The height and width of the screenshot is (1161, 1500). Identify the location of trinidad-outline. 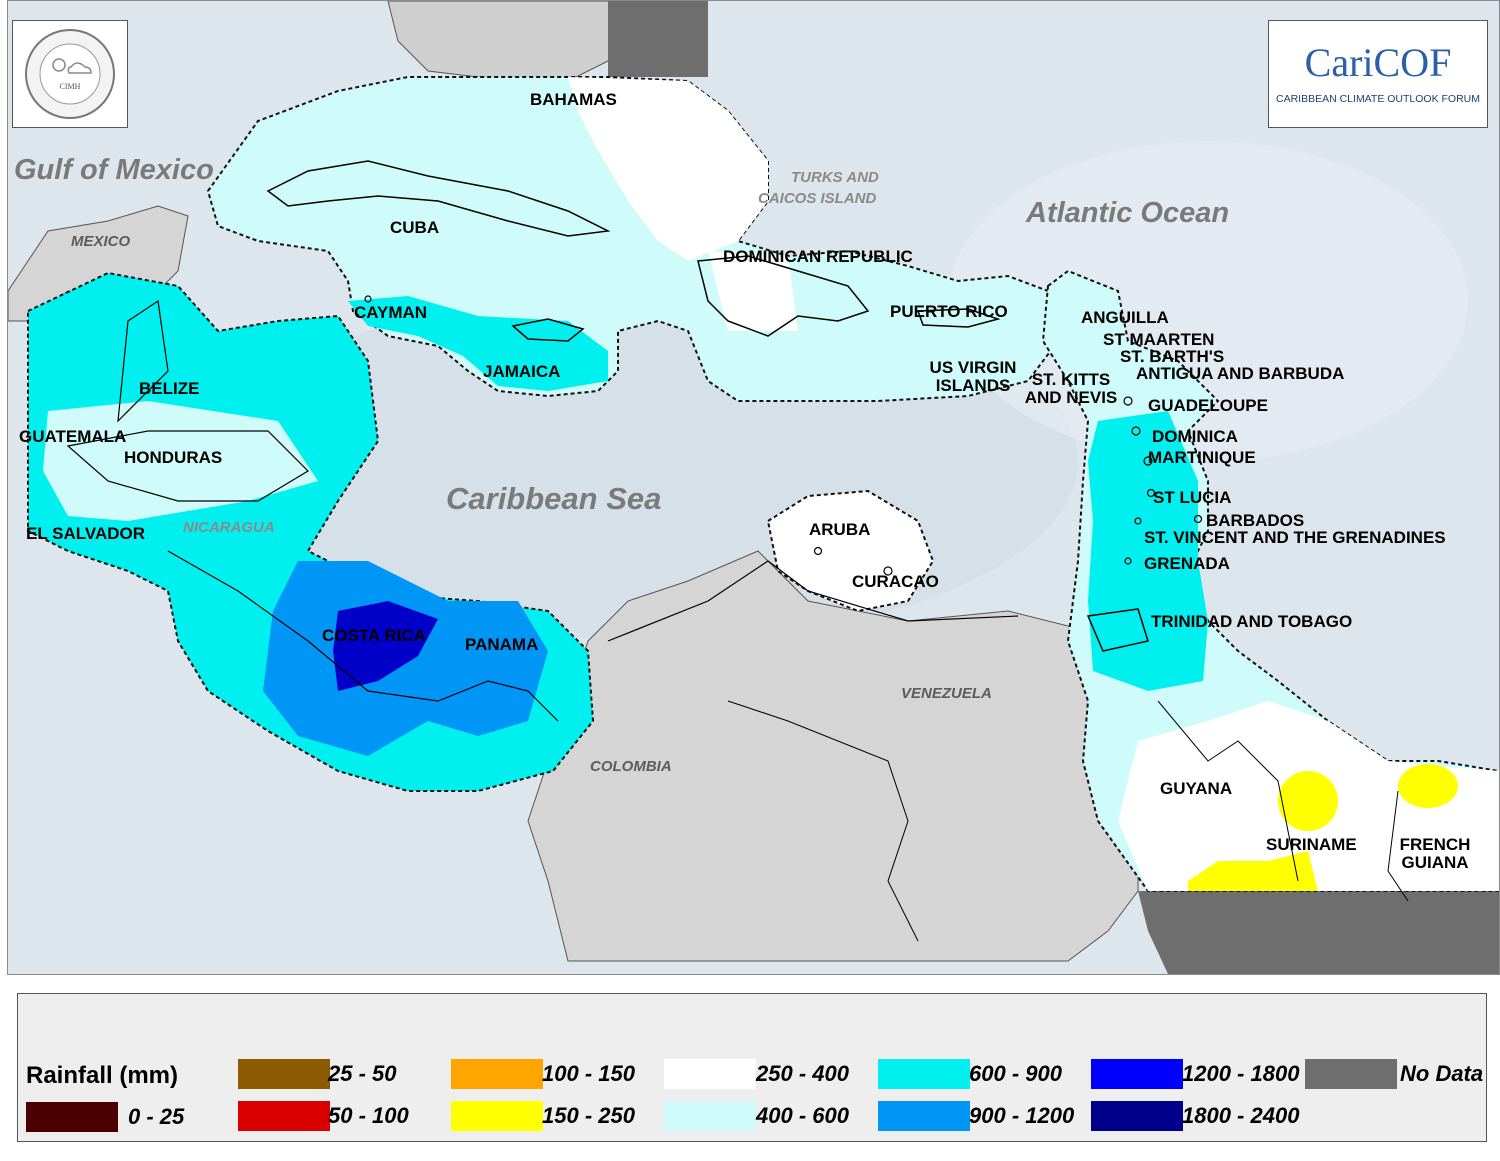
(1117, 630).